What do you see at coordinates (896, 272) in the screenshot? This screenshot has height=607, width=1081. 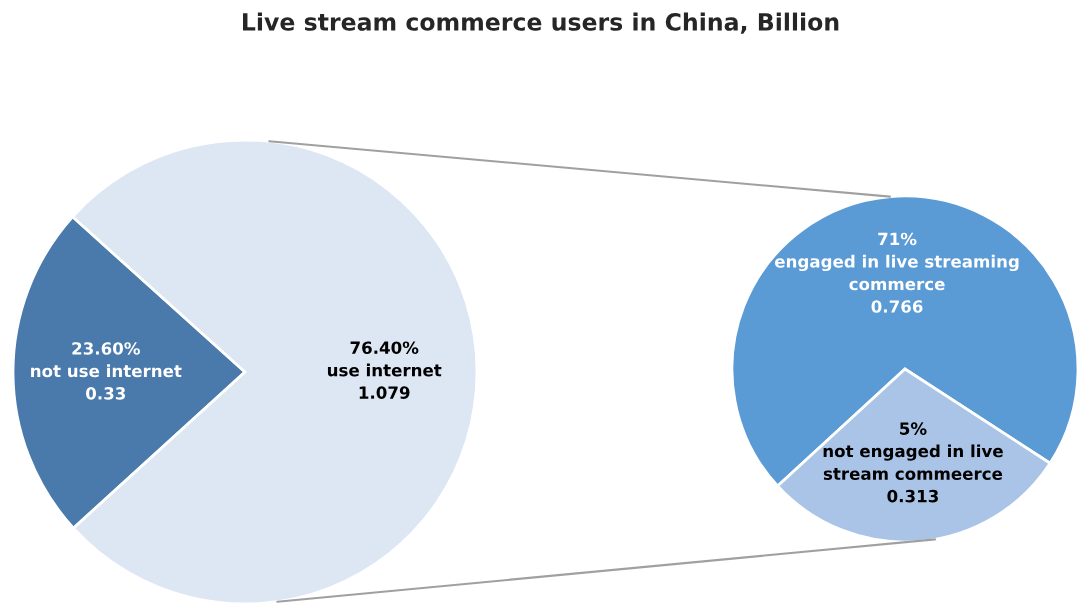 I see `data-label: 71% engaged in live streaming commerce 0.766` at bounding box center [896, 272].